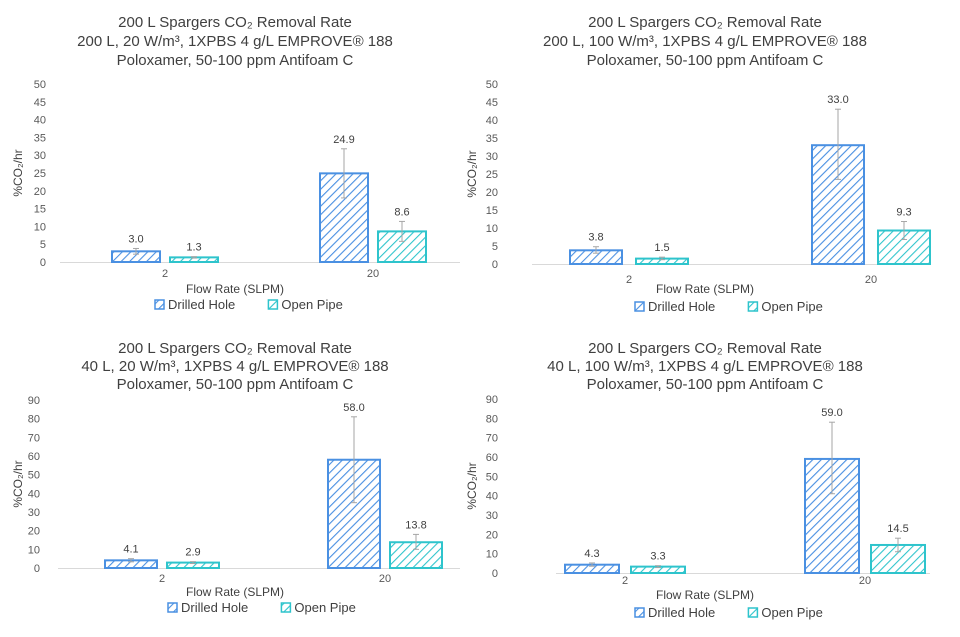 This screenshot has width=960, height=637. What do you see at coordinates (234, 366) in the screenshot?
I see `chart-title-line-2: 40 L, 20 W/m³, 1XPBS 4 g/L EMPROVE® 188` at bounding box center [234, 366].